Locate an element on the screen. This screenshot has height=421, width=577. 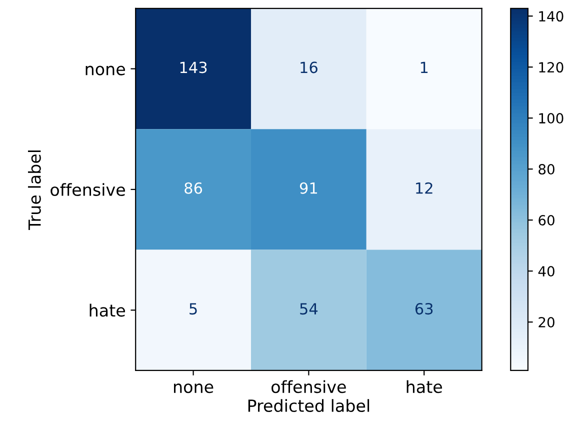
color-bar-label: 80 is located at coordinates (546, 169).